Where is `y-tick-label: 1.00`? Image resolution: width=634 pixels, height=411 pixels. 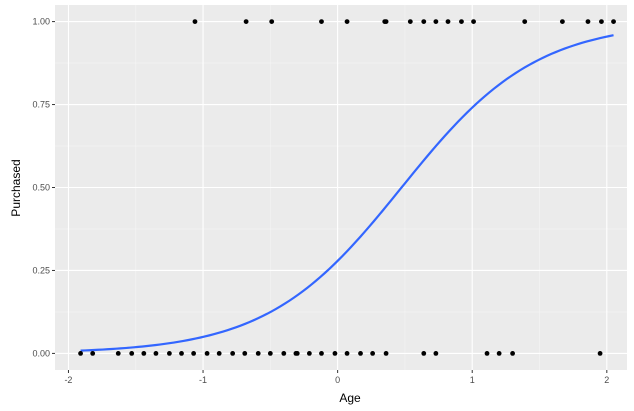
y-tick-label: 1.00 is located at coordinates (41, 22).